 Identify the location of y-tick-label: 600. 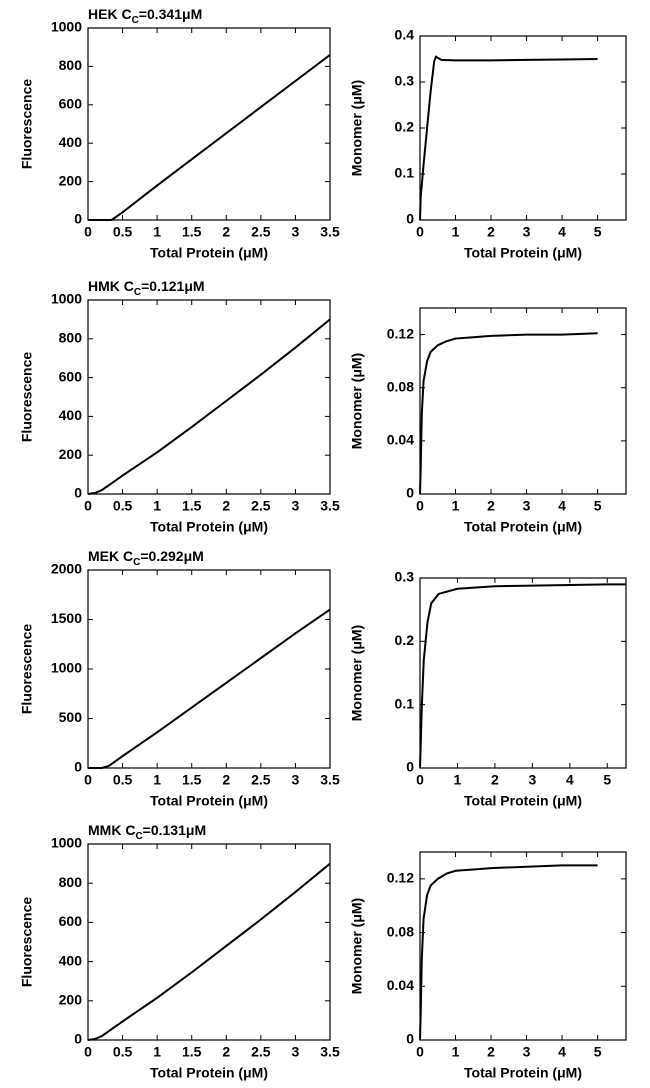
(71, 921).